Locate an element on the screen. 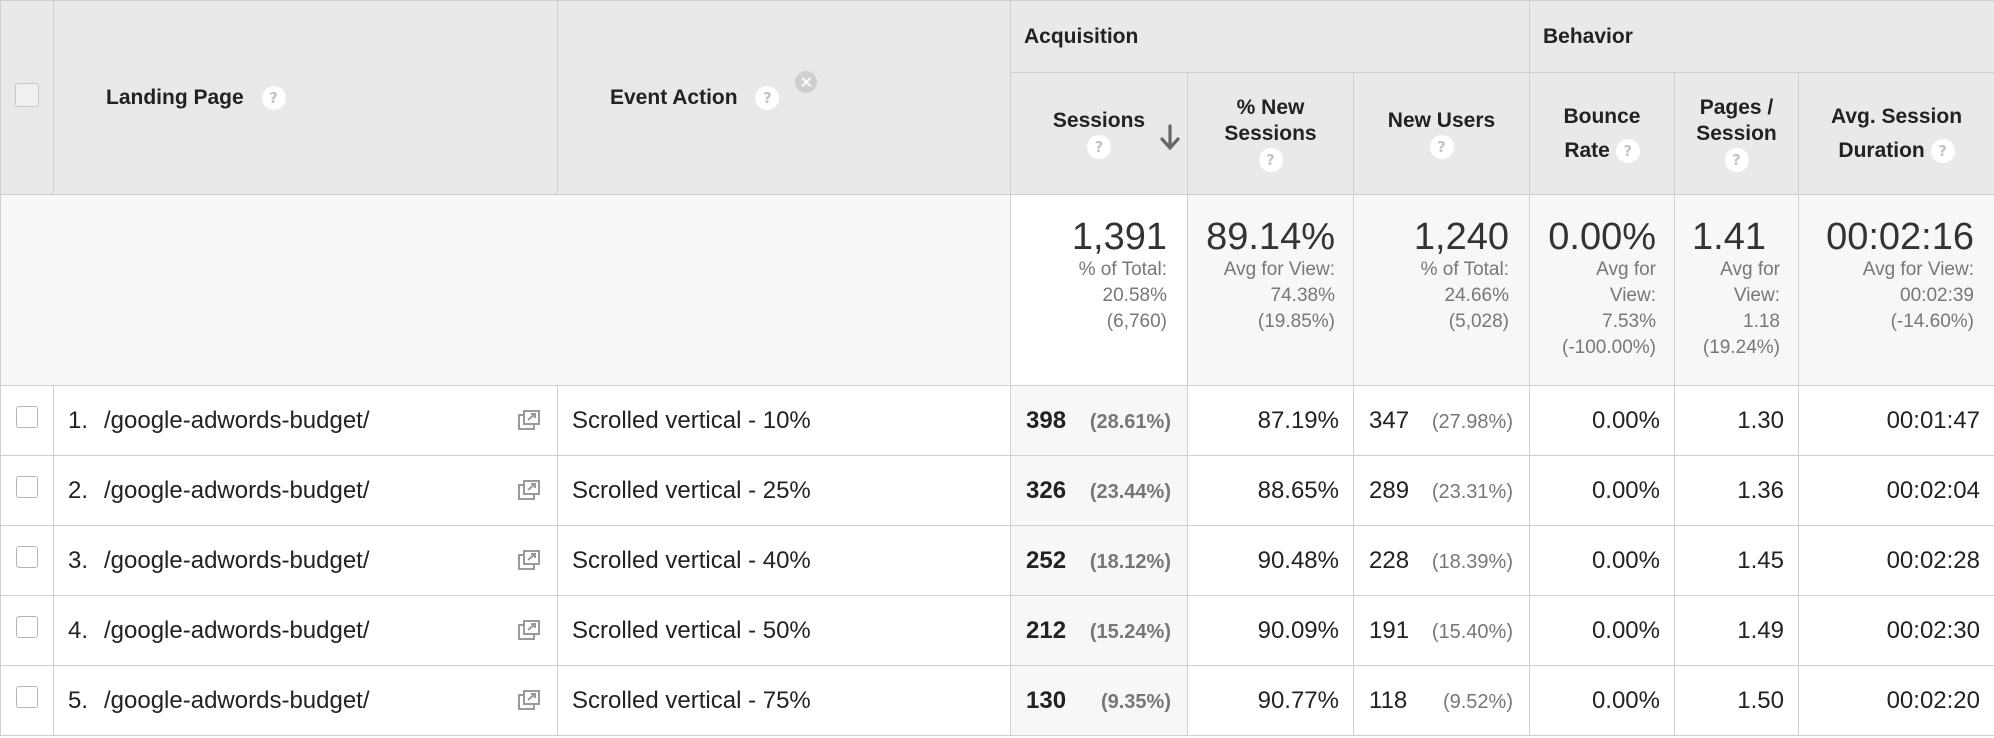  sessions-cell: 326 (23.44%) is located at coordinates (1099, 490).